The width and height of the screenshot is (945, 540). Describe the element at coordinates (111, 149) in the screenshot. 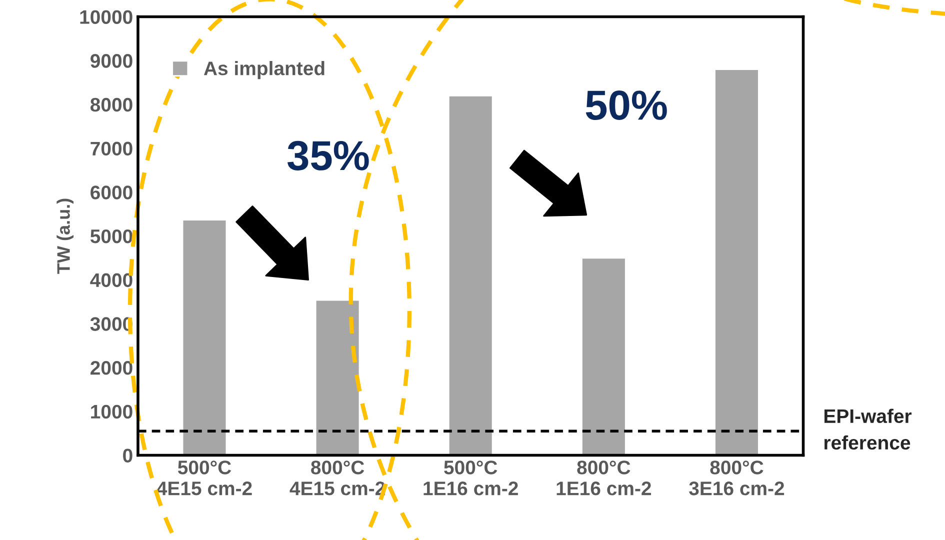

I see `y-tick-label: 7000` at that location.